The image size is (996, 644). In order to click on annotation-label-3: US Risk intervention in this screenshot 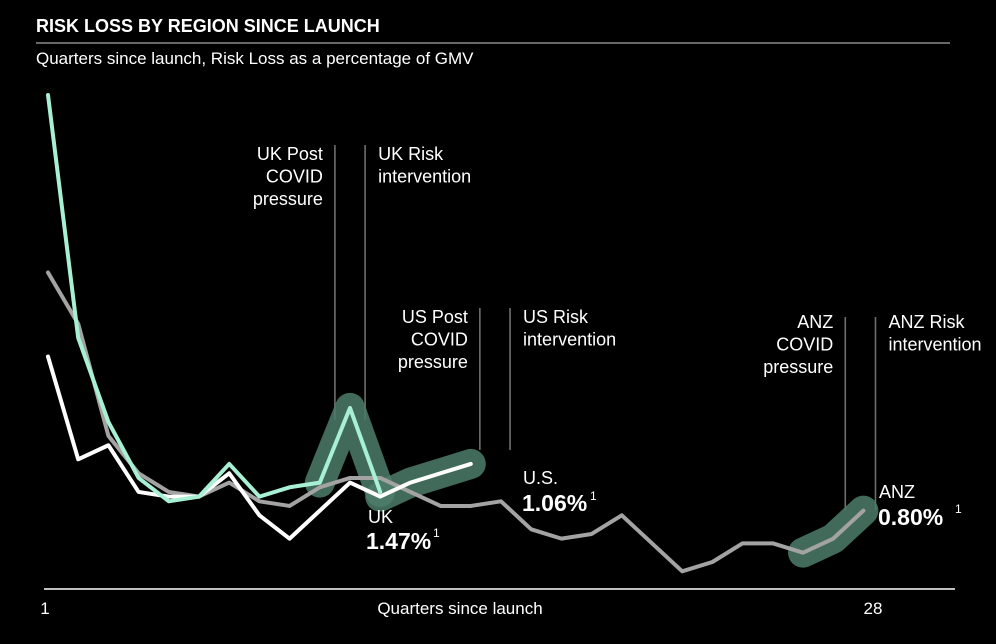, I will do `click(569, 328)`.